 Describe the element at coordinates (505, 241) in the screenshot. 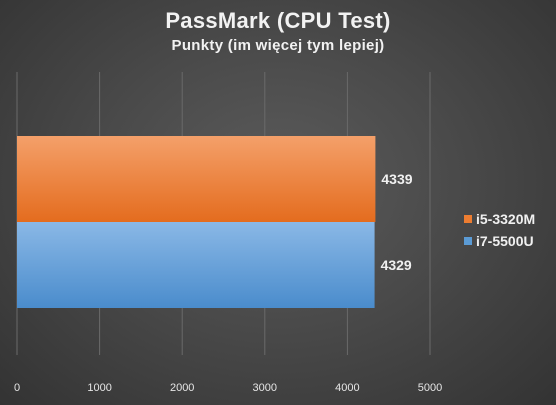

I see `legend-label-i7-5500u: i7-5500U` at that location.